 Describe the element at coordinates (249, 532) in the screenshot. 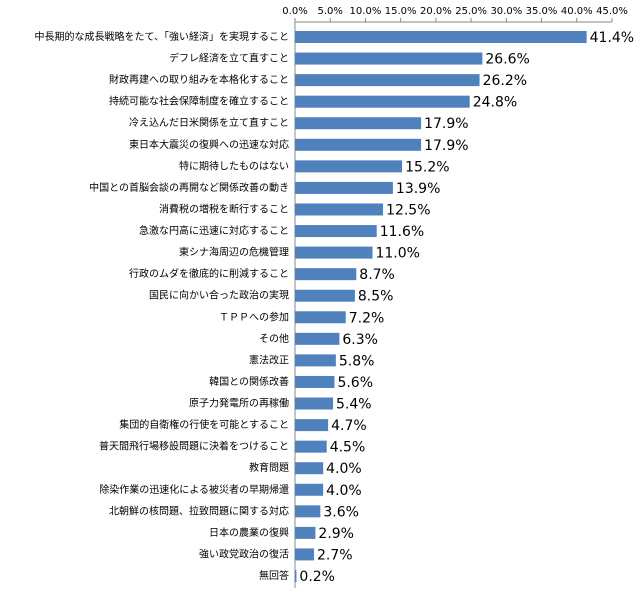

I see `category-label: 日本の農業の復興` at that location.